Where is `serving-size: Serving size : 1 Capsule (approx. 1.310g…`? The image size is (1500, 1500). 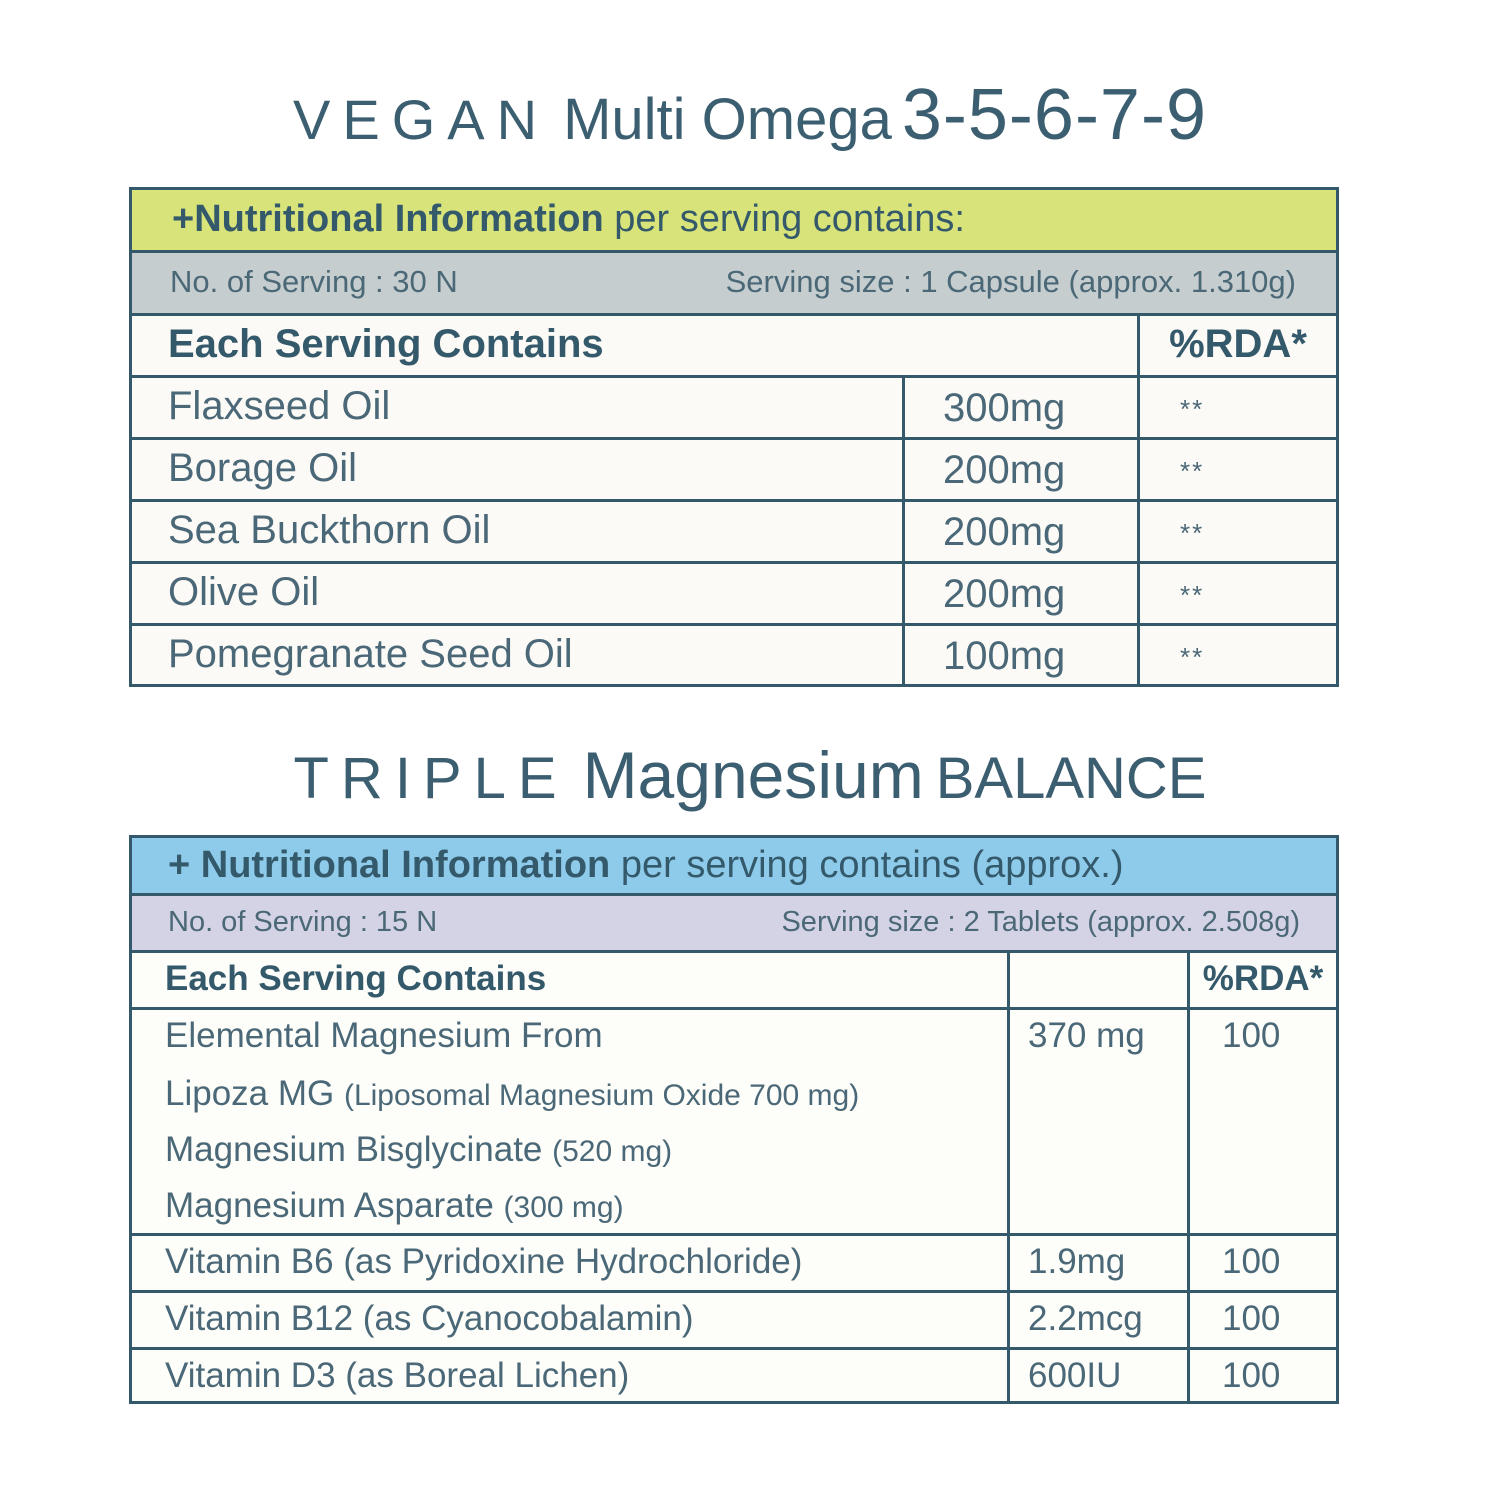
serving-size: Serving size : 1 Capsule (approx. 1.310g… is located at coordinates (1010, 281).